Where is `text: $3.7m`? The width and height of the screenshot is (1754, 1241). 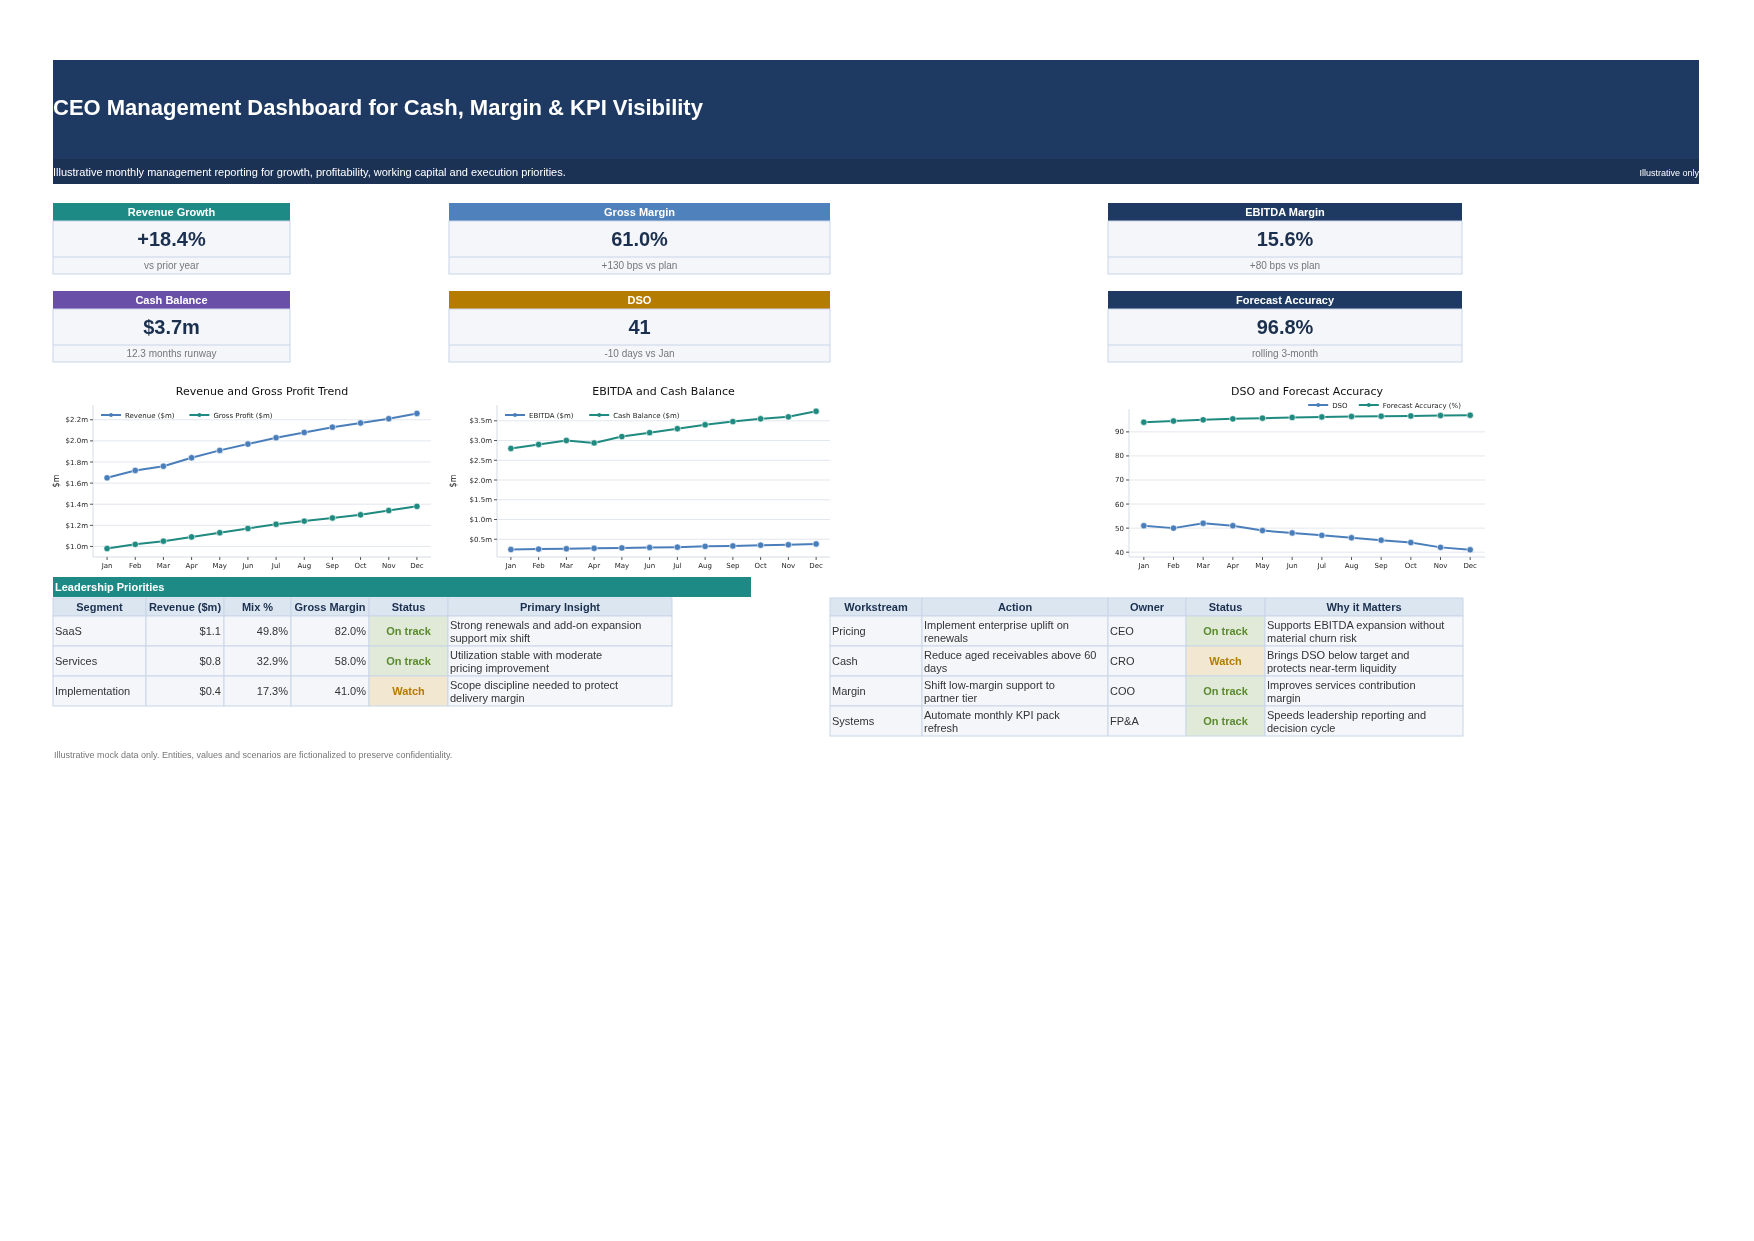
text: $3.7m is located at coordinates (171, 327).